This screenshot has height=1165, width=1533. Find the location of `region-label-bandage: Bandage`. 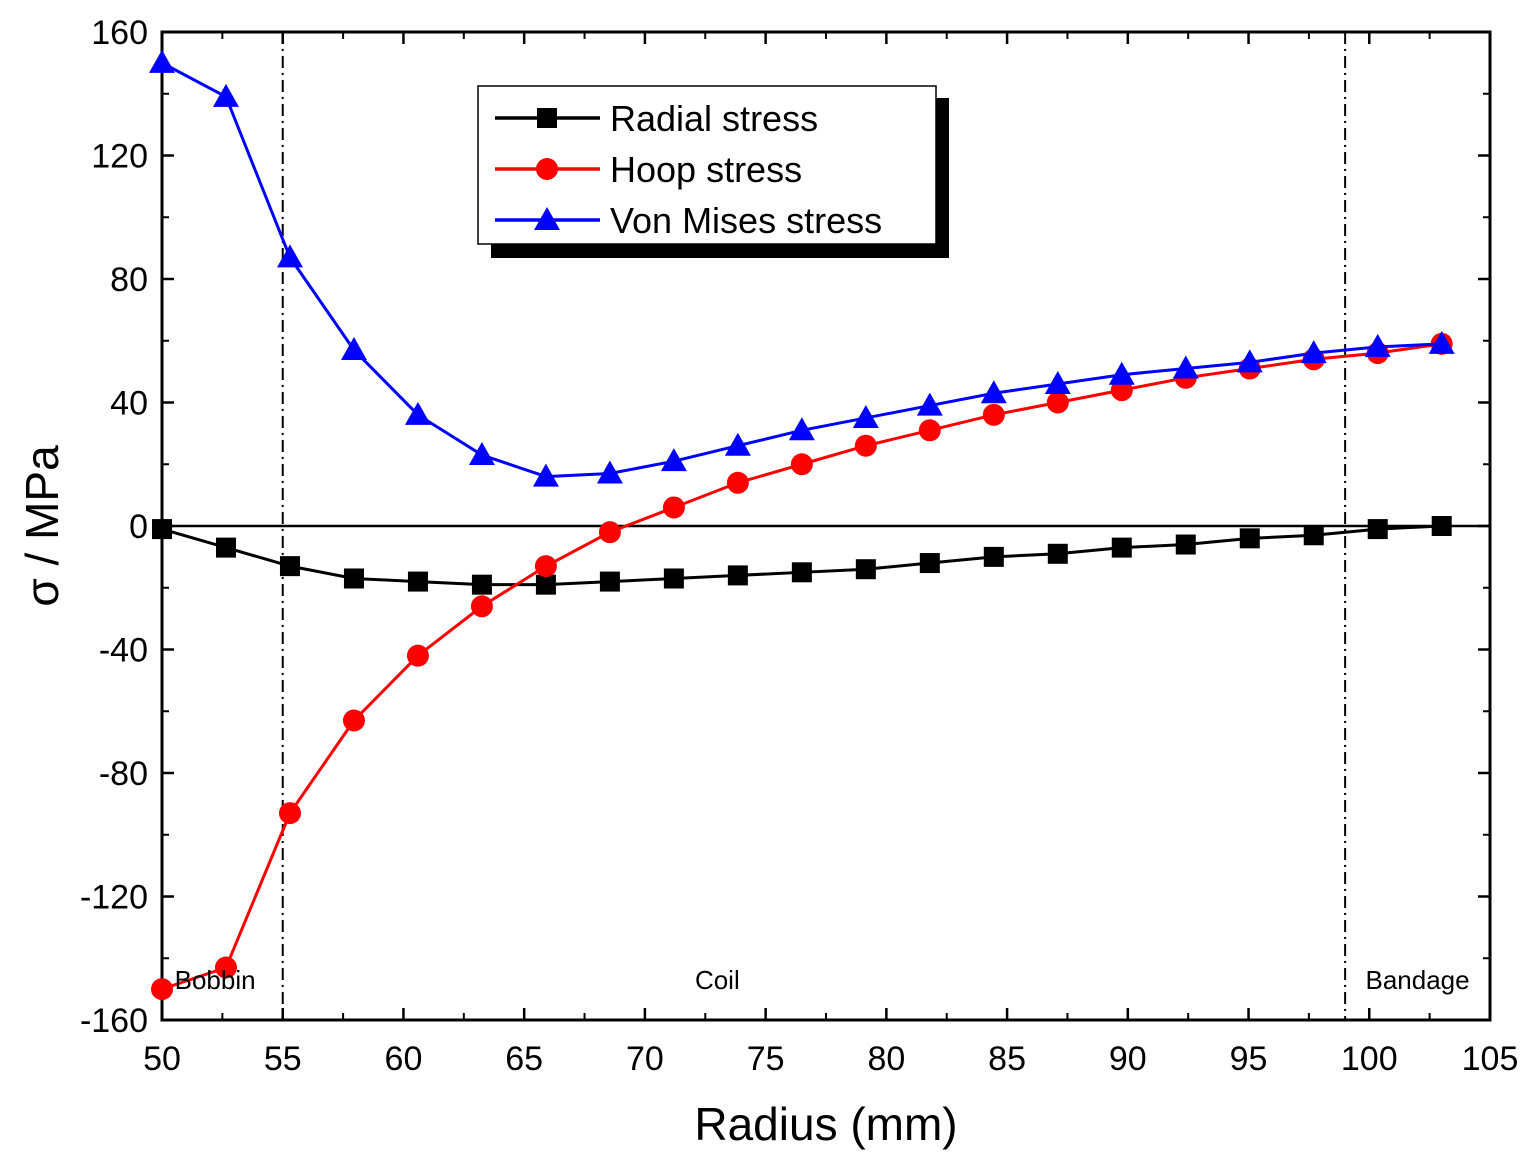

region-label-bandage: Bandage is located at coordinates (1418, 980).